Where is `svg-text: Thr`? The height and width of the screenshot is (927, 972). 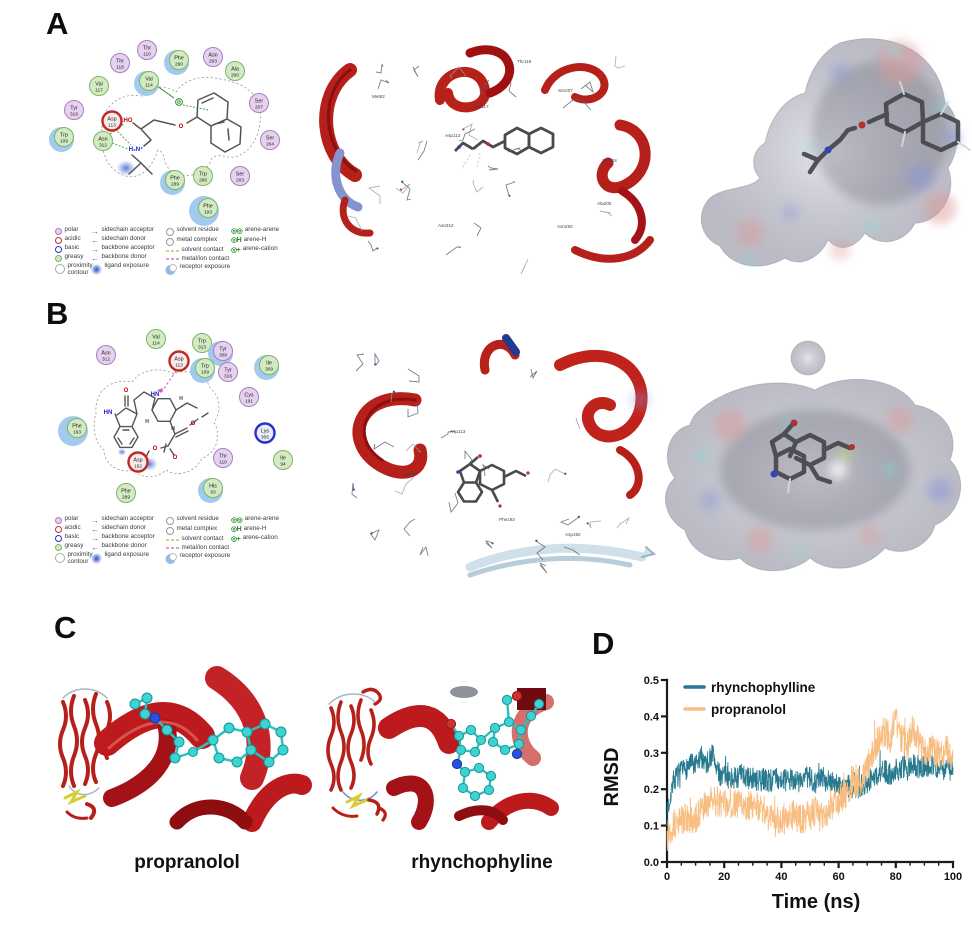
svg-text: Thr is located at coordinates (223, 457).